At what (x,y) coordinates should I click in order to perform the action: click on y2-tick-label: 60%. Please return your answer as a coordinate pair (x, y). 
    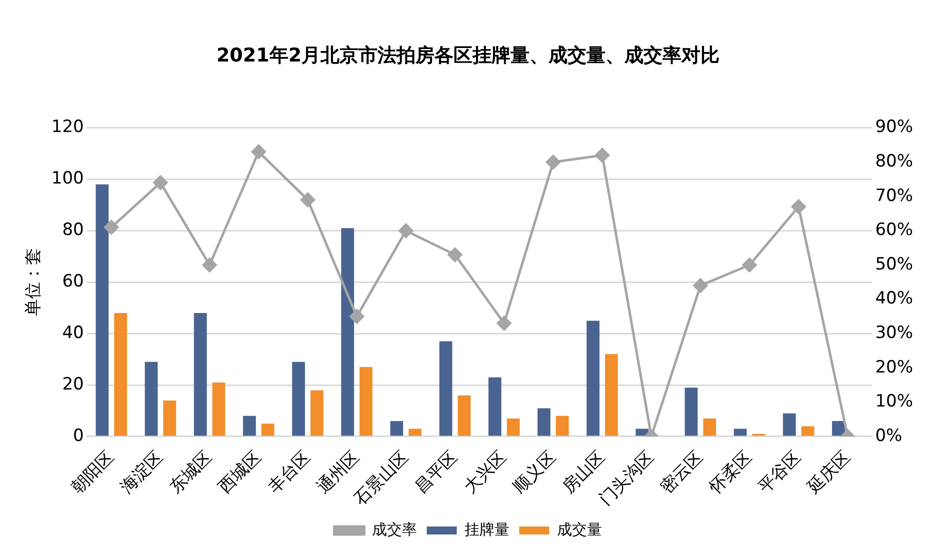
    Looking at the image, I should click on (894, 230).